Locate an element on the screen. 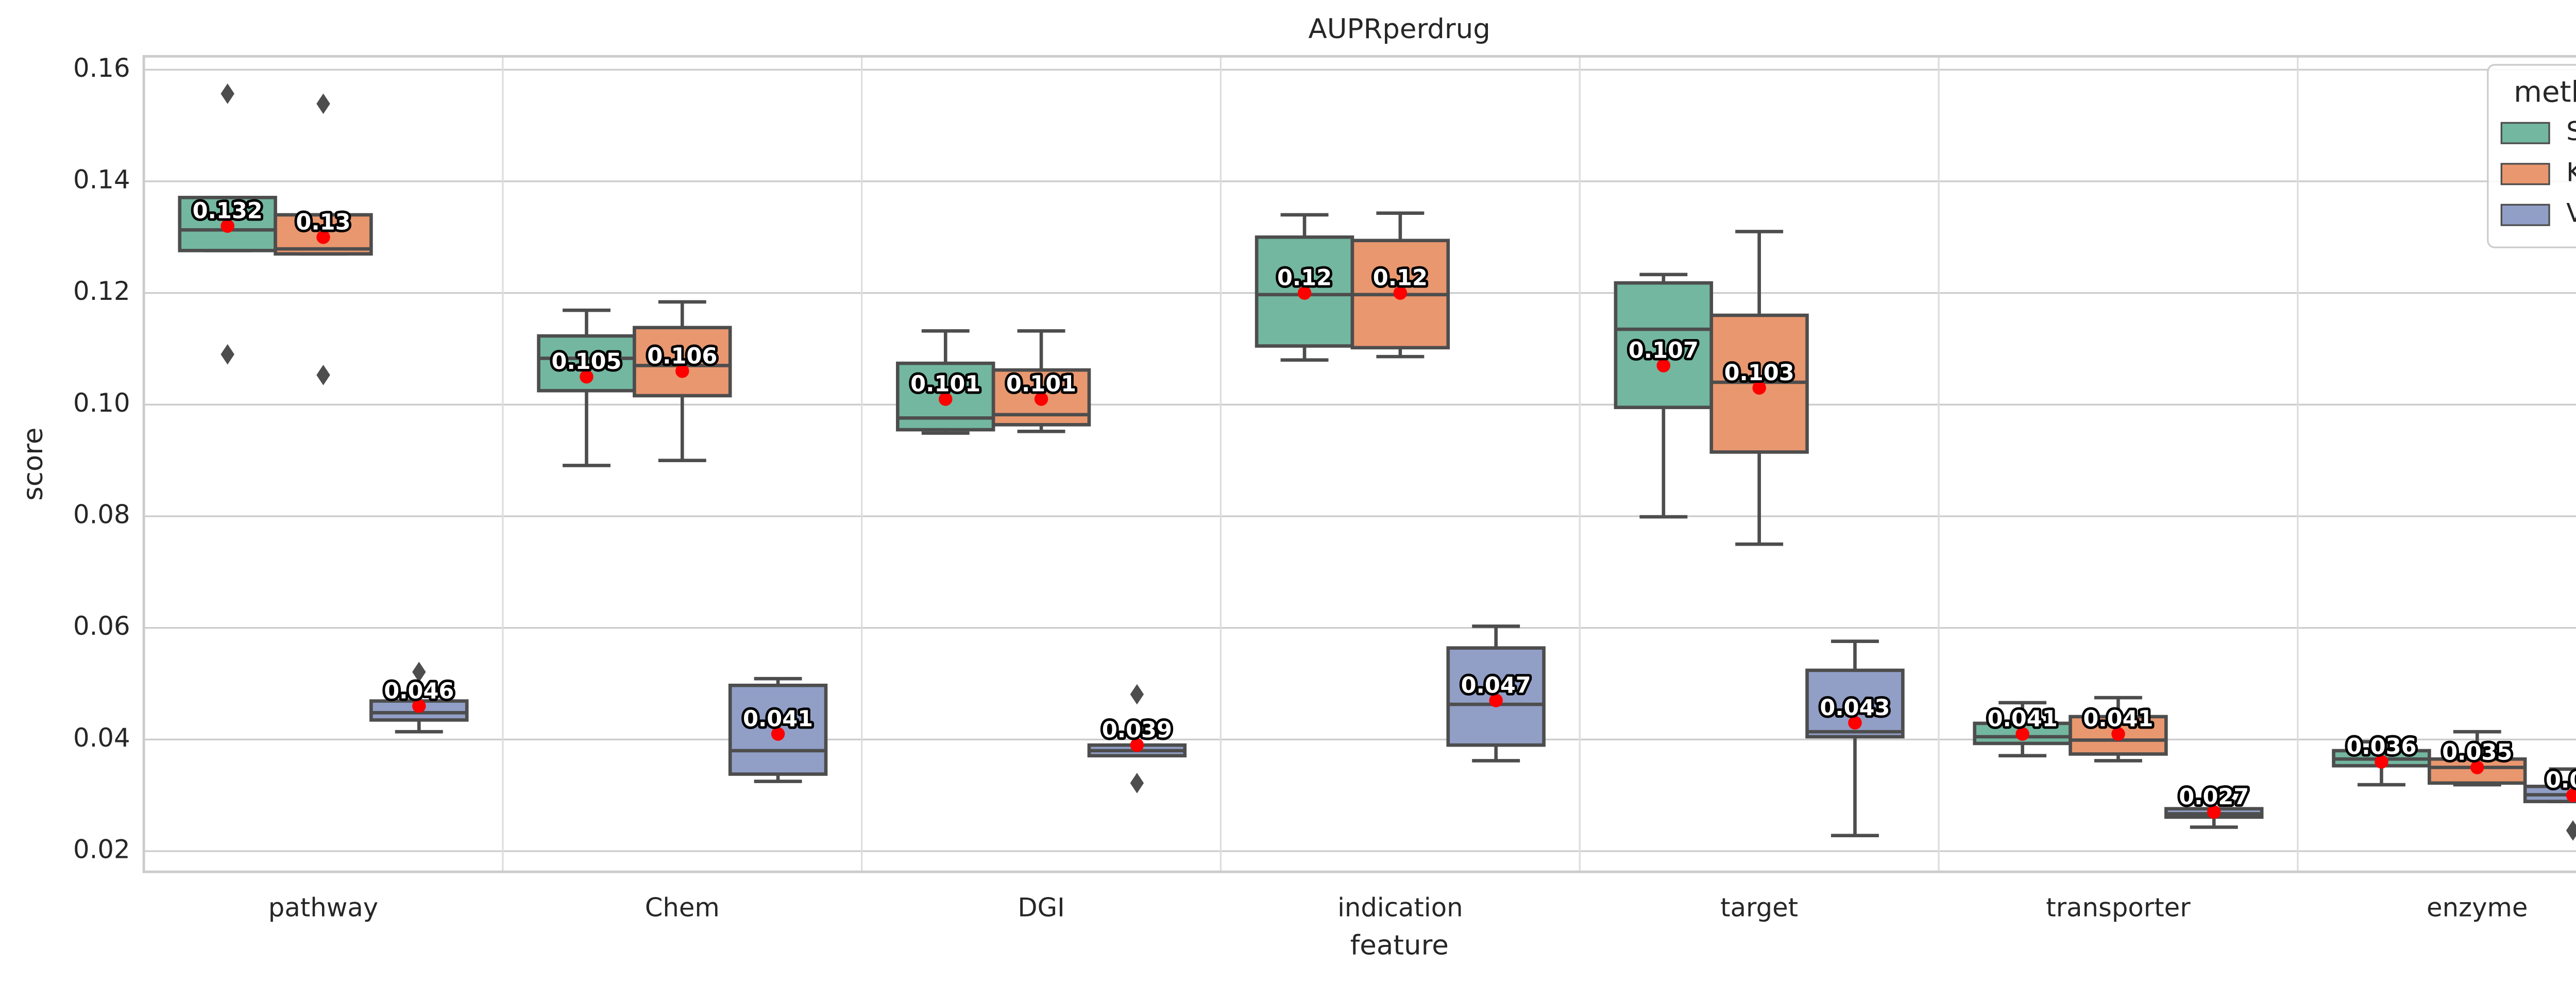 The height and width of the screenshot is (981, 2576). legend-label: SKR is located at coordinates (2571, 131).